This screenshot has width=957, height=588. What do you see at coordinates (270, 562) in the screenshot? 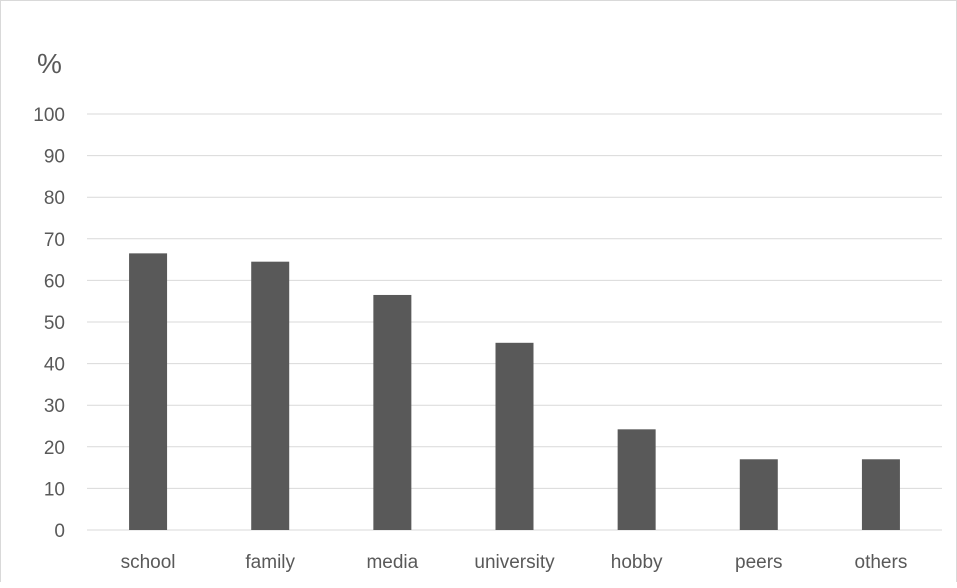
I see `x-tick-label: family` at bounding box center [270, 562].